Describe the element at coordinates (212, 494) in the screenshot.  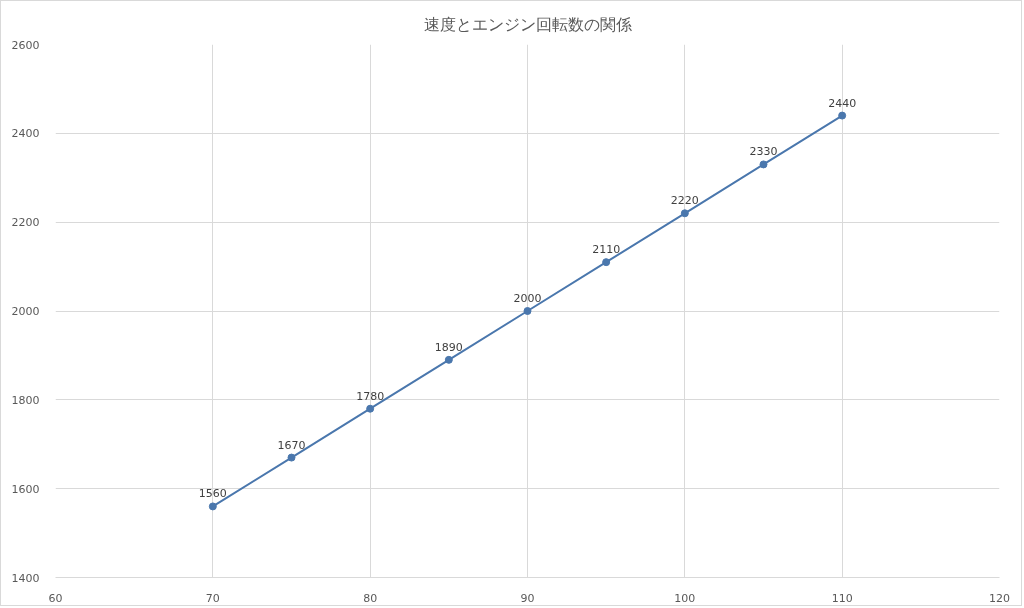
I see `data-label: 1560` at that location.